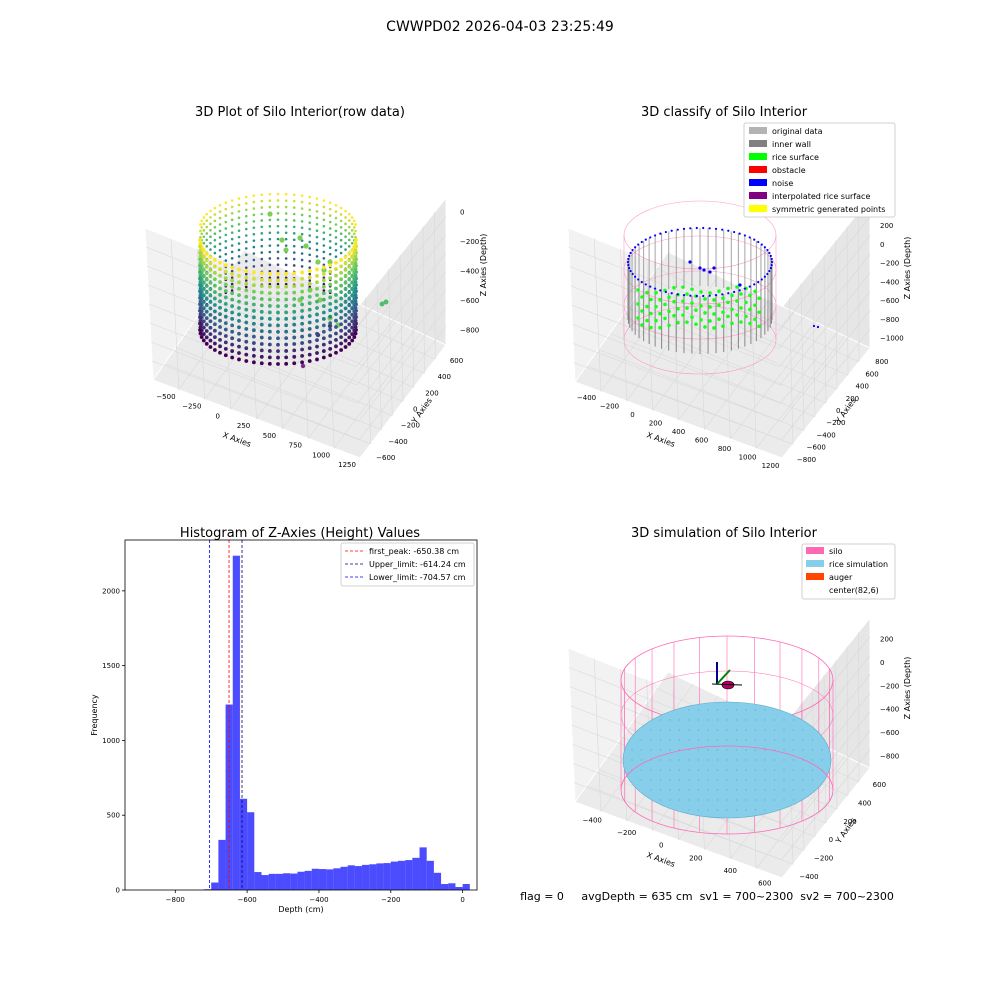 This screenshot has height=1000, width=1000. What do you see at coordinates (758, 156) in the screenshot?
I see `legend-swatch` at bounding box center [758, 156].